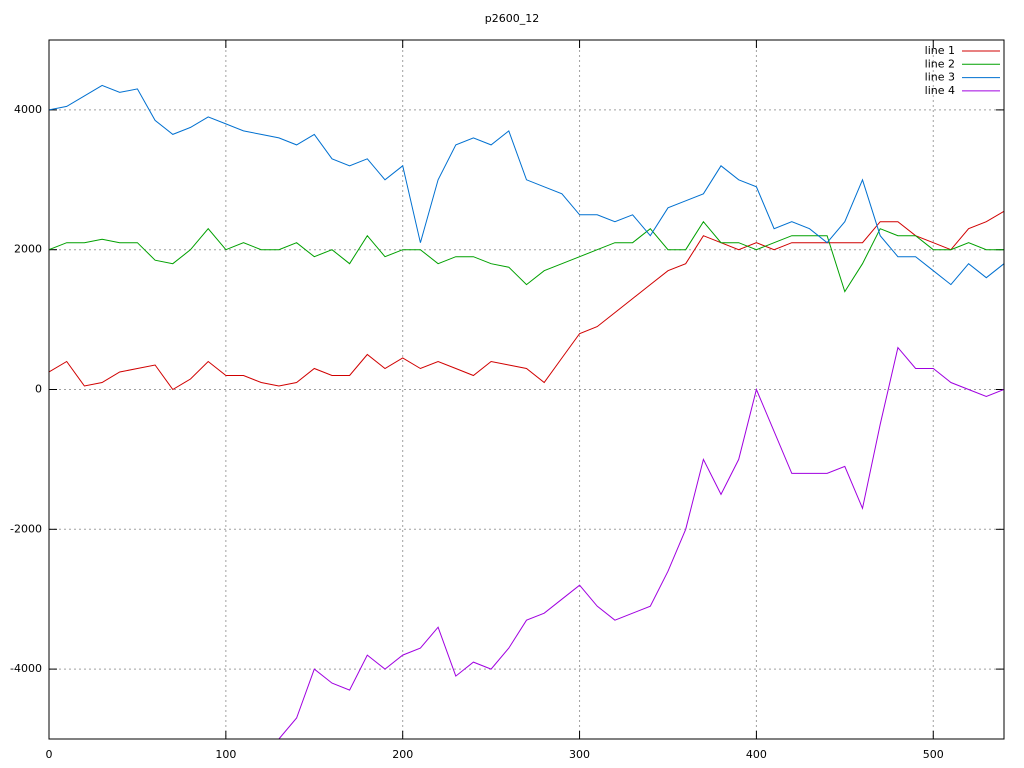  I want to click on x-tick-label: 0, so click(49, 754).